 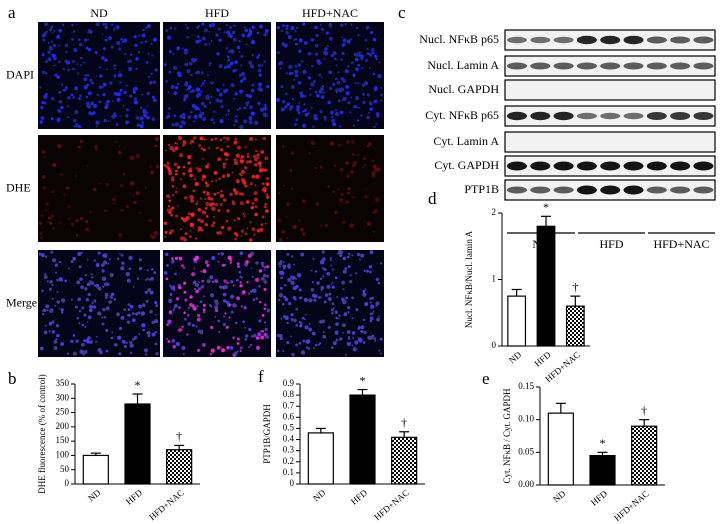 What do you see at coordinates (63, 426) in the screenshot?
I see `y-tick-label: 200` at bounding box center [63, 426].